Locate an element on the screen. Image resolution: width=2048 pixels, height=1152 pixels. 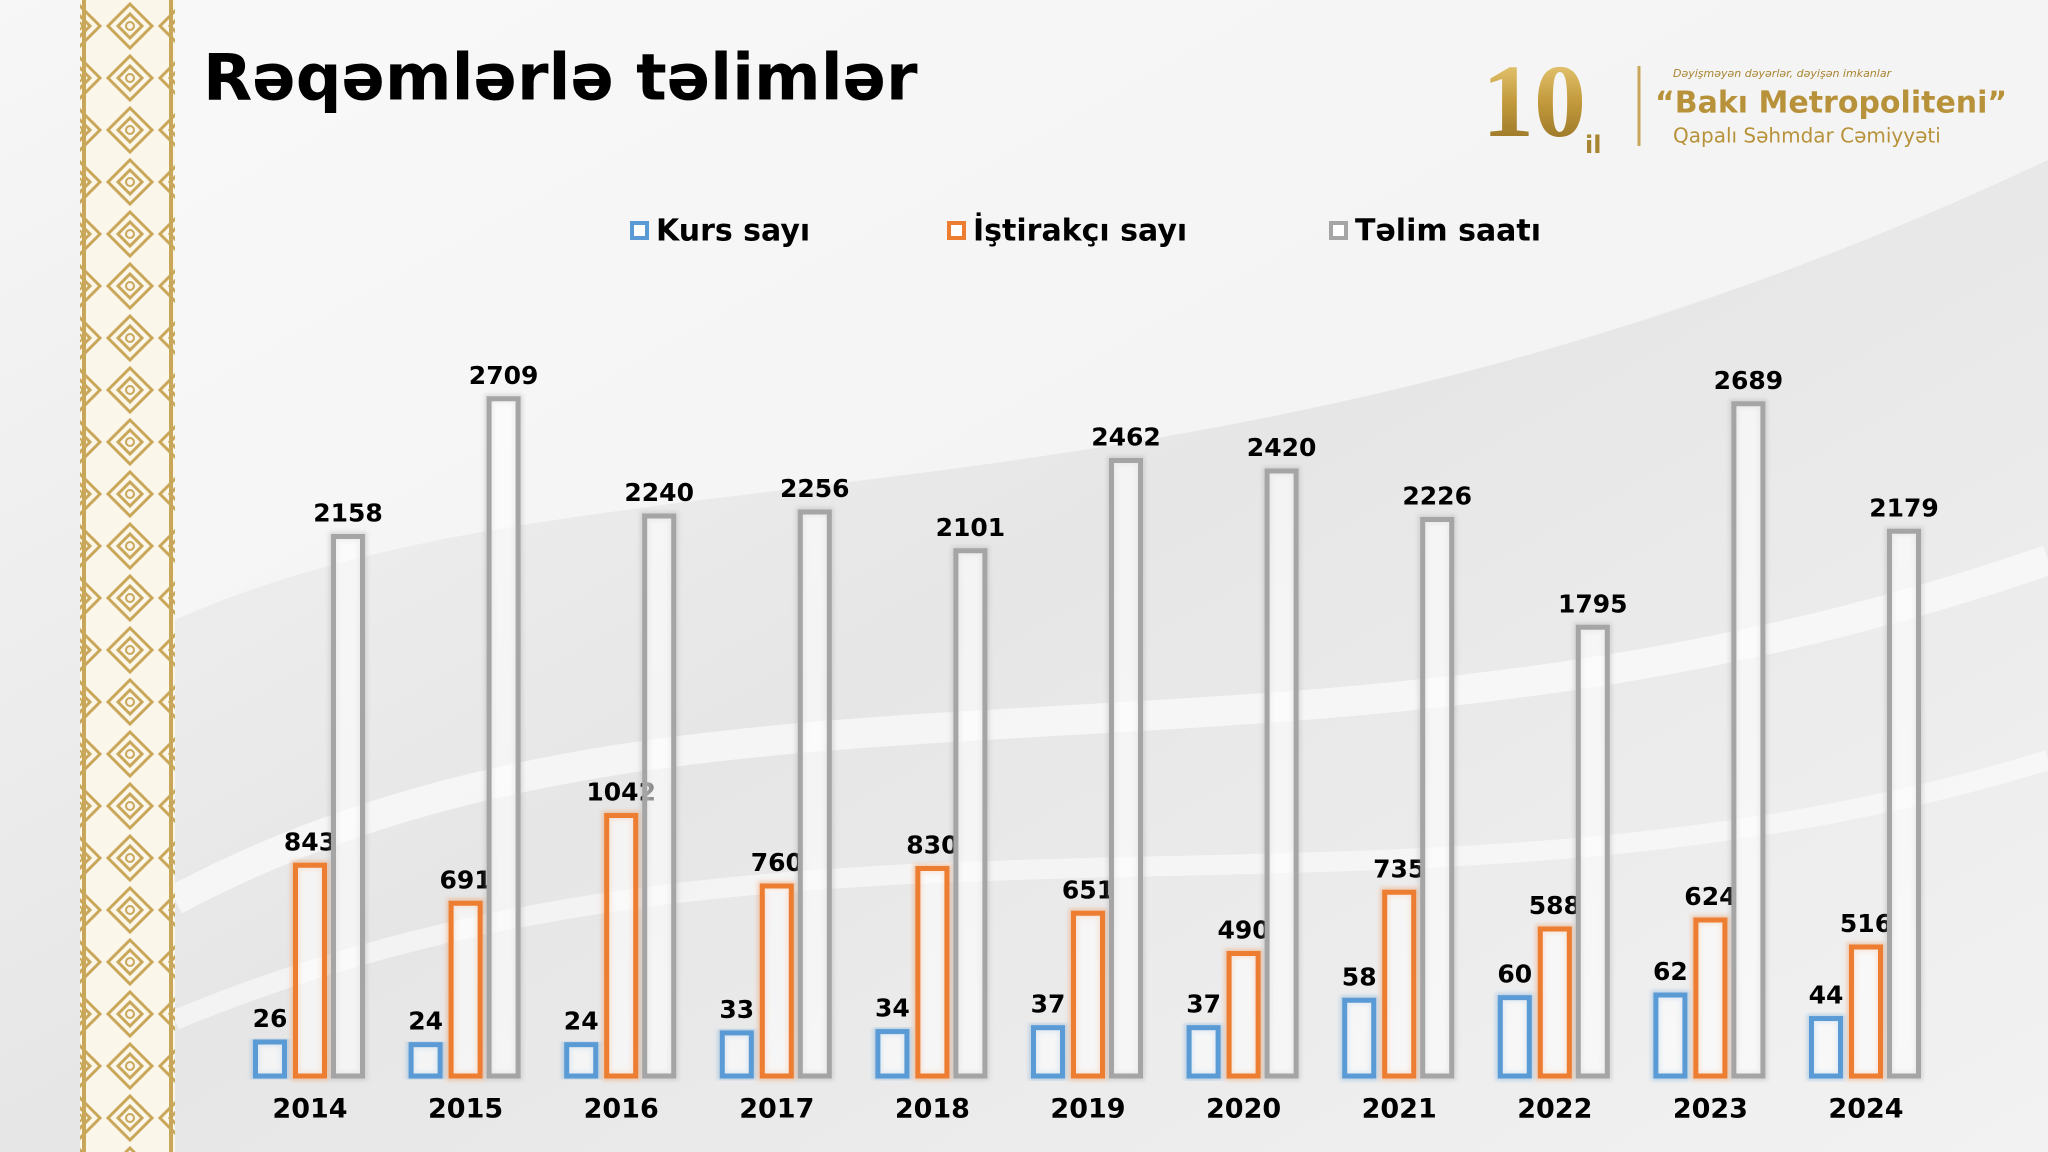
legend-label: Kurs sayı is located at coordinates (733, 231).